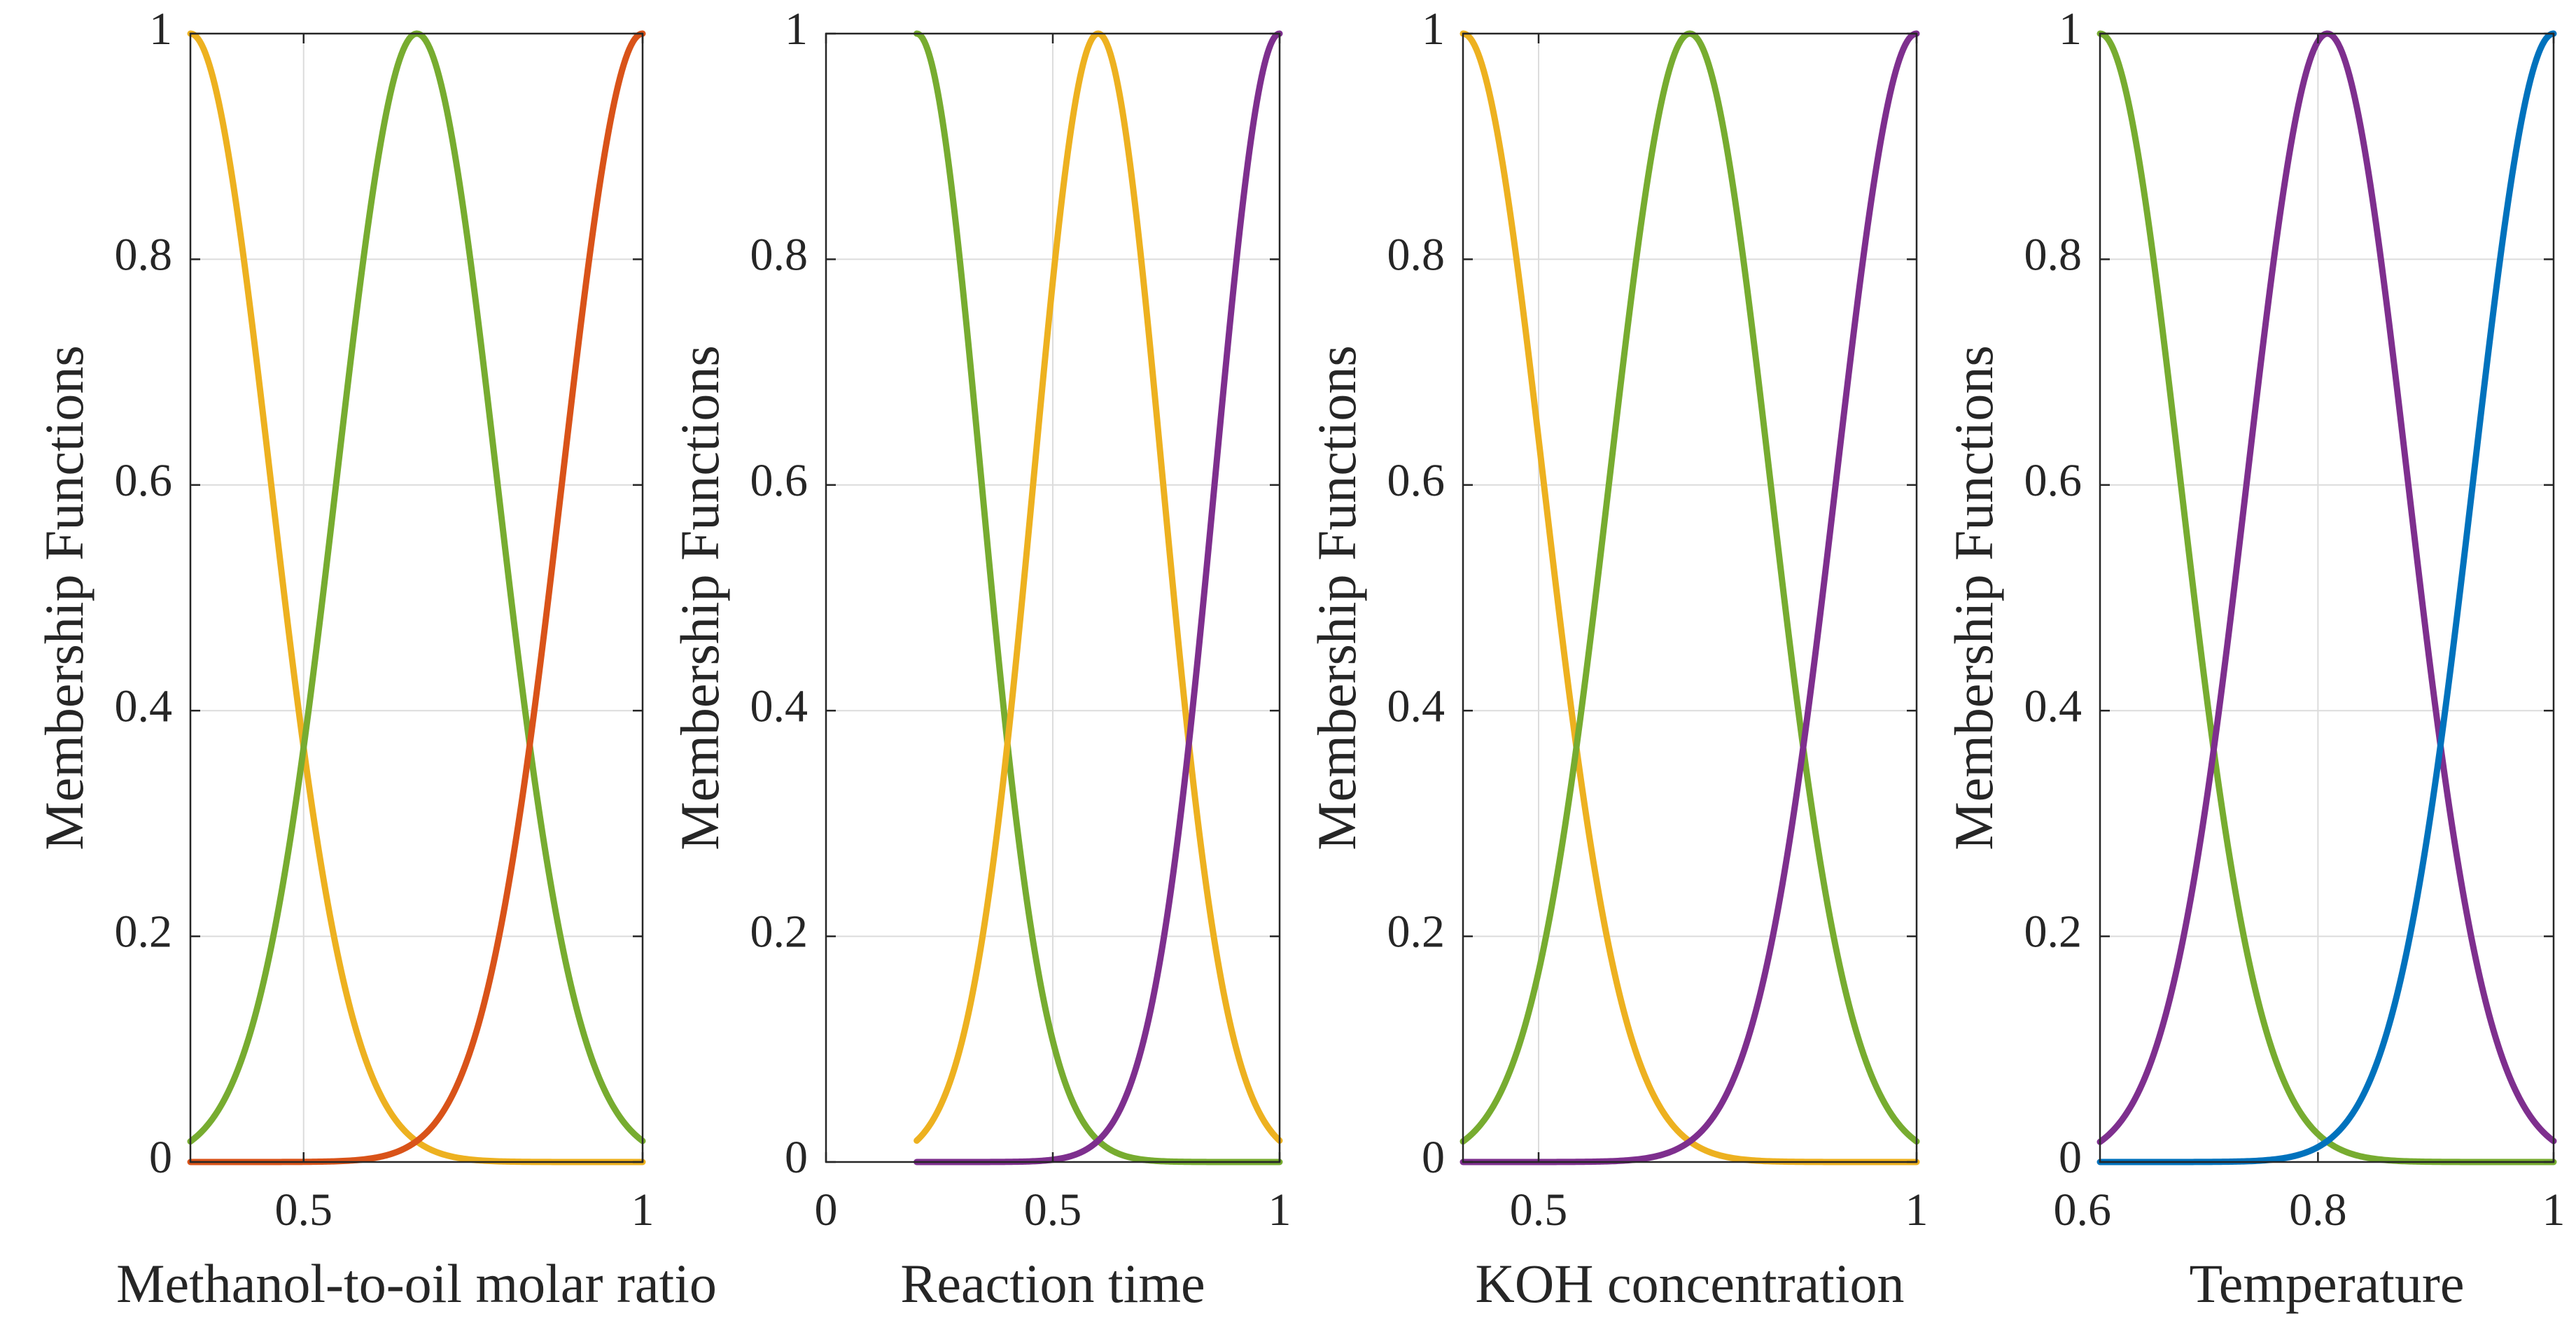 This screenshot has height=1344, width=2576. What do you see at coordinates (826, 1210) in the screenshot?
I see `x-tick-label: 0` at bounding box center [826, 1210].